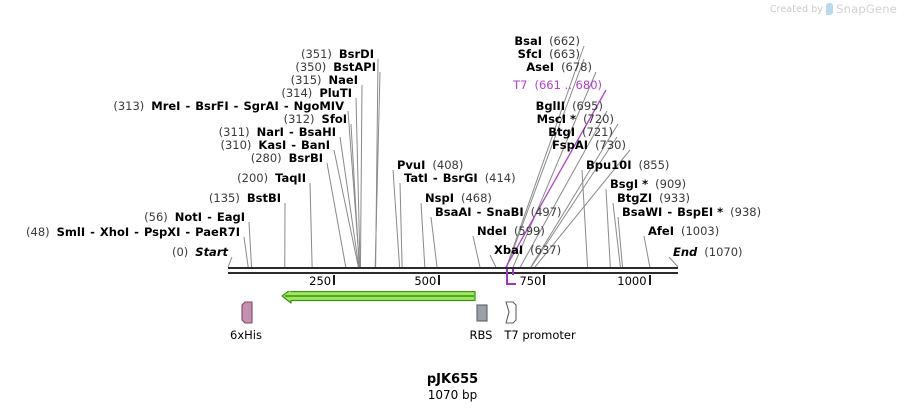  I want to click on cut-position: (497), so click(546, 212).